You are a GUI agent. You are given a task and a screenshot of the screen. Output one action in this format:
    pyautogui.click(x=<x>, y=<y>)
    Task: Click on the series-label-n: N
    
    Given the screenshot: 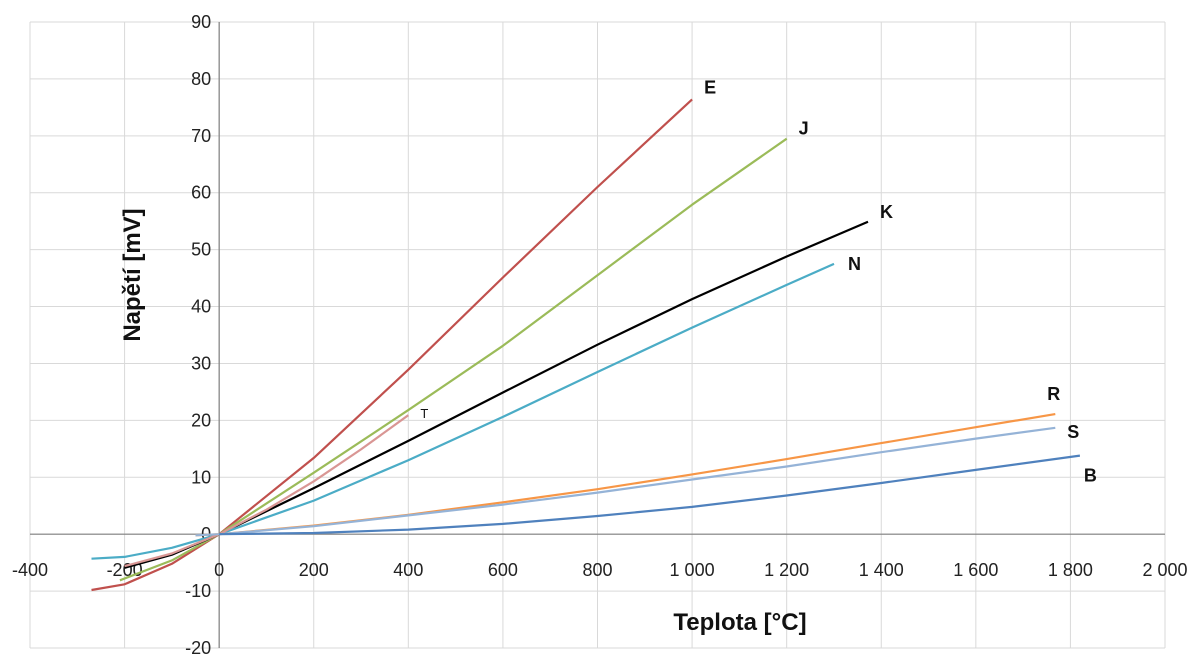 What is the action you would take?
    pyautogui.click(x=854, y=264)
    